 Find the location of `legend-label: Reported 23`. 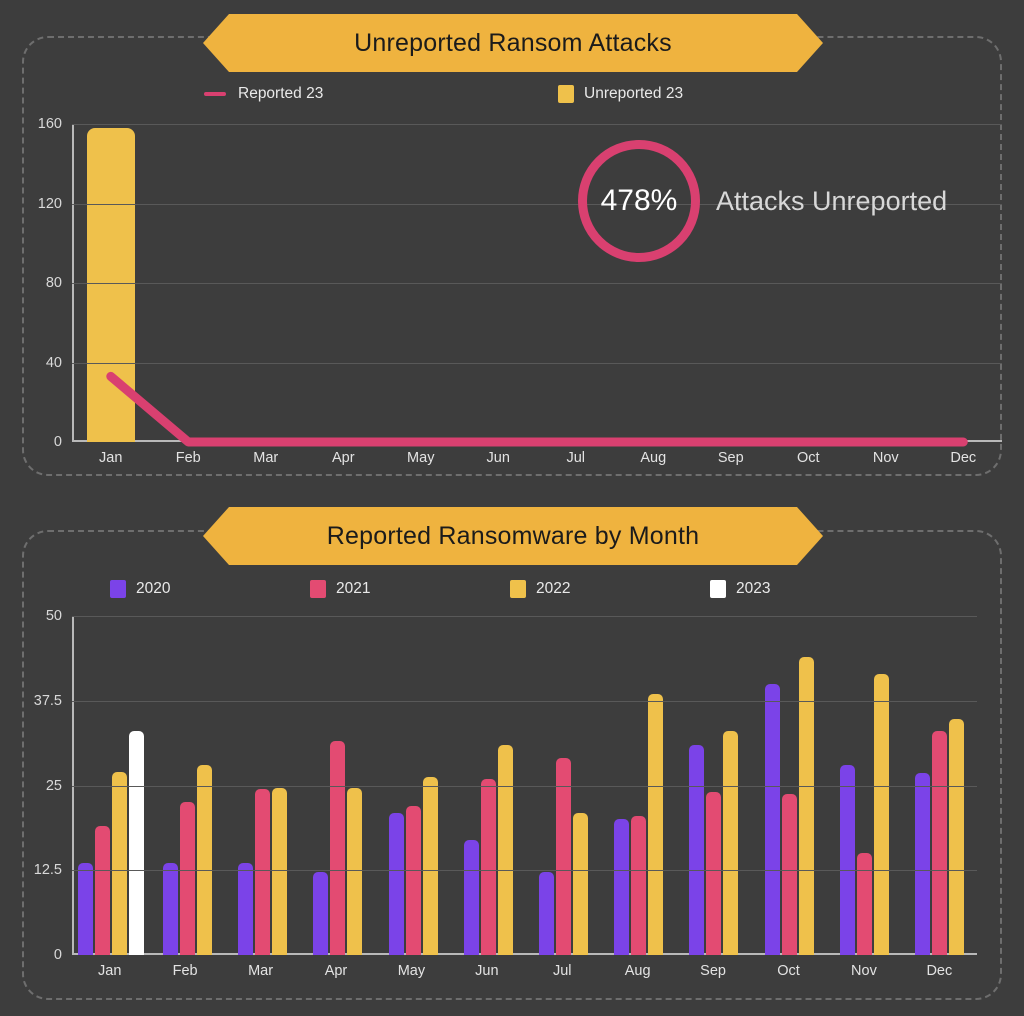

legend-label: Reported 23 is located at coordinates (281, 93).